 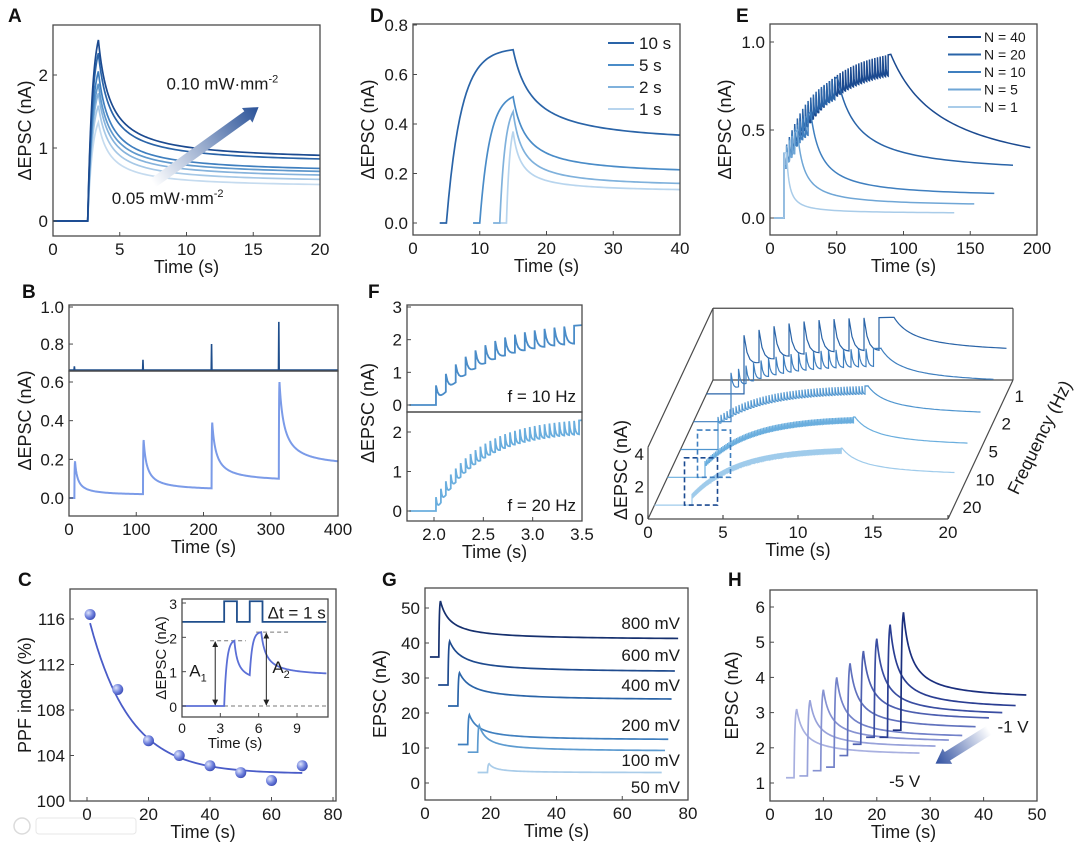 What do you see at coordinates (533, 534) in the screenshot?
I see `x-tick-label: 3.0` at bounding box center [533, 534].